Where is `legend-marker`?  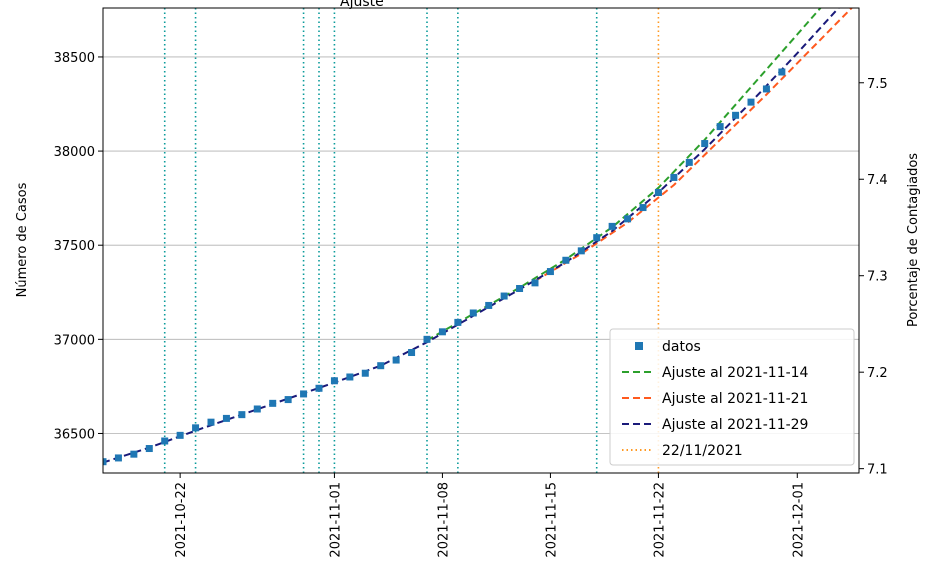 legend-marker is located at coordinates (639, 346).